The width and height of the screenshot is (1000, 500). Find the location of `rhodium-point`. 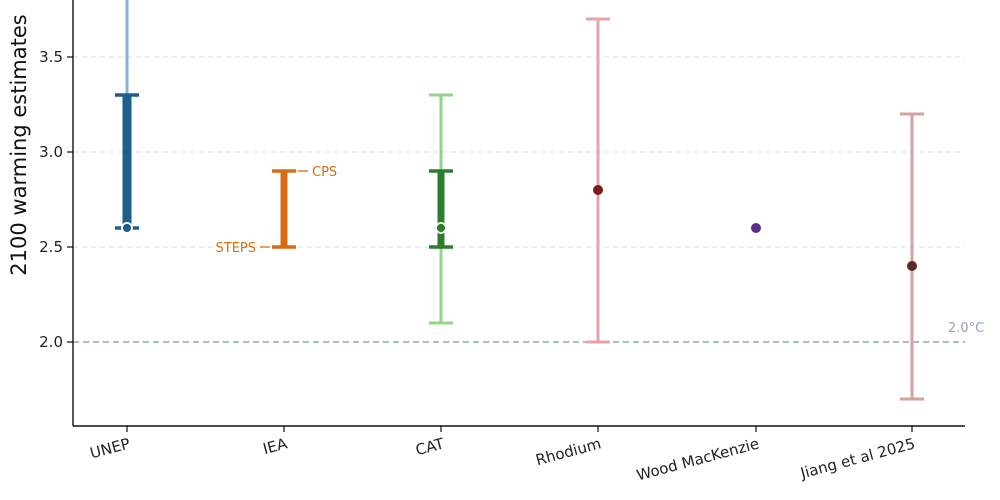

rhodium-point is located at coordinates (598, 190).